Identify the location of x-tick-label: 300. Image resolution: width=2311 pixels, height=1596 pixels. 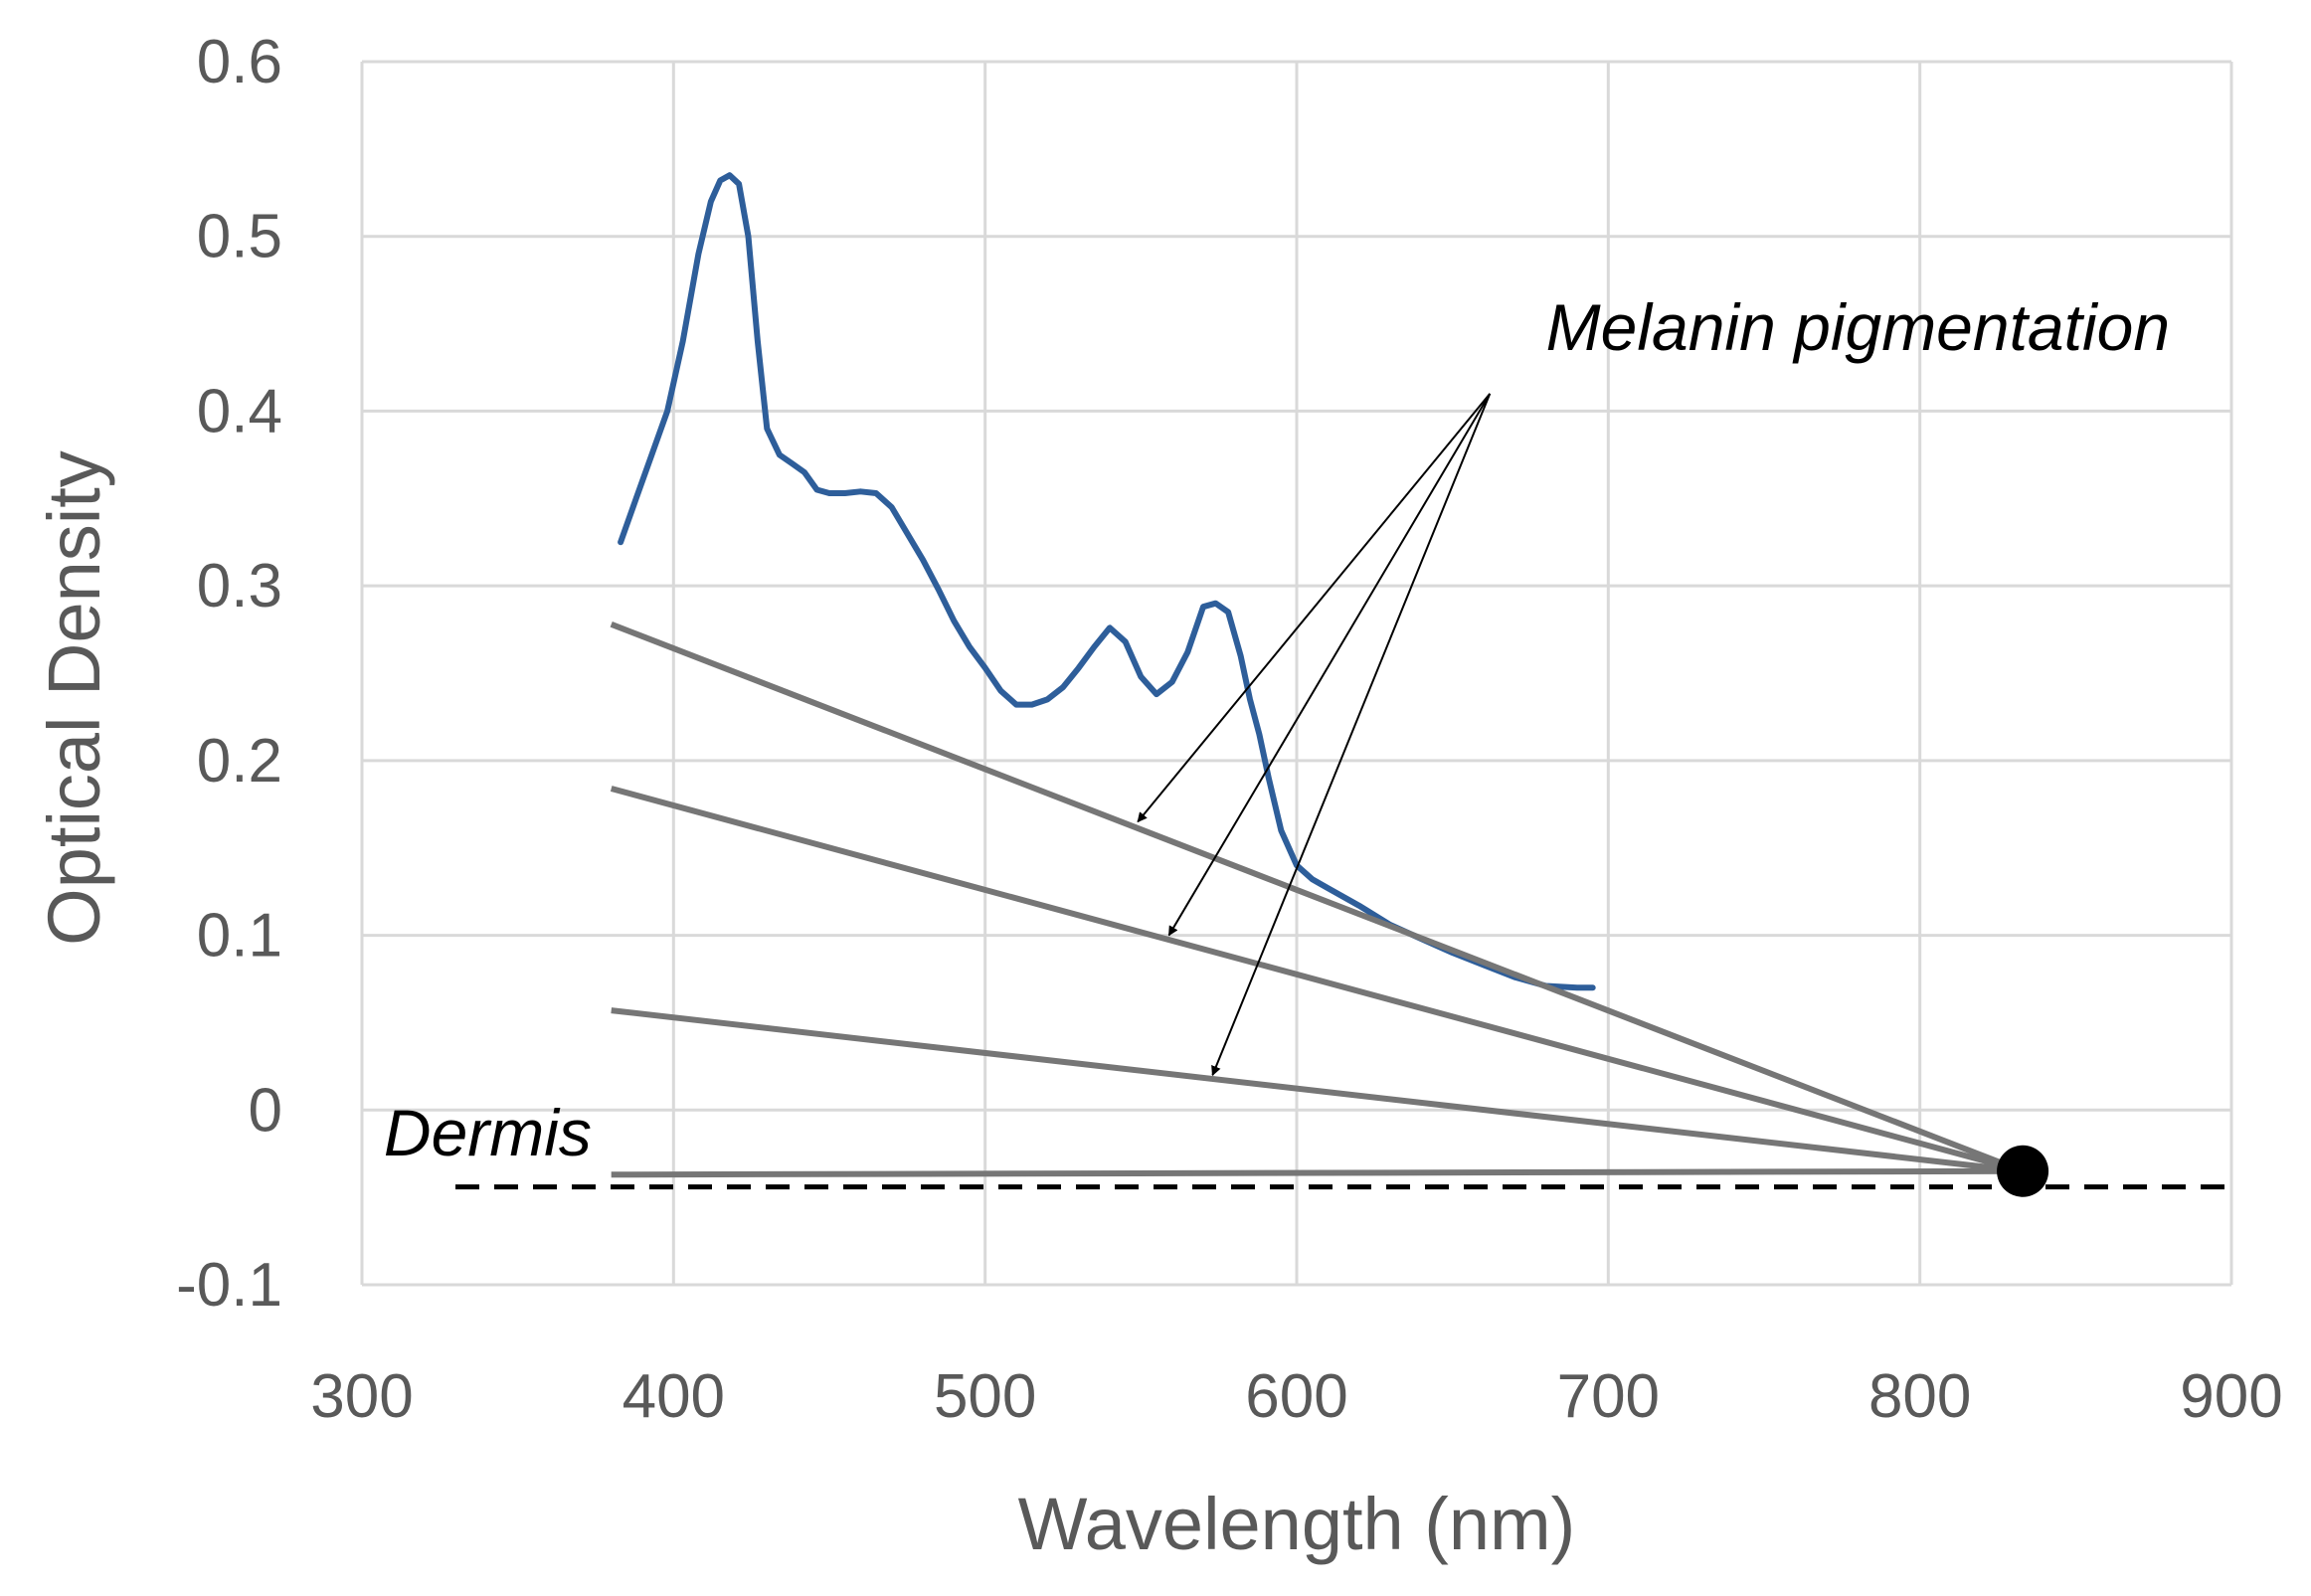
(361, 1397).